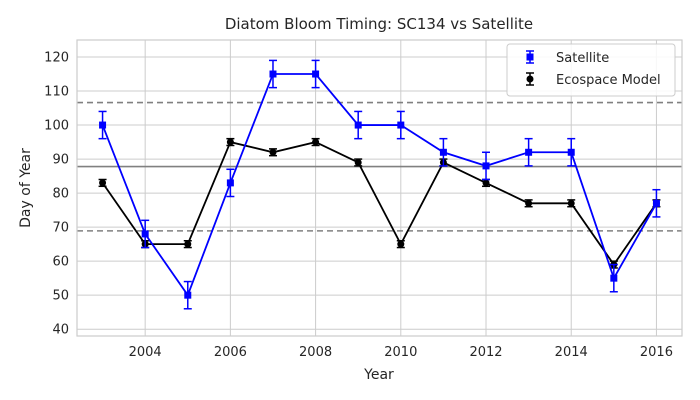 This screenshot has height=400, width=700. Describe the element at coordinates (60, 296) in the screenshot. I see `y-tick-label: 50` at that location.